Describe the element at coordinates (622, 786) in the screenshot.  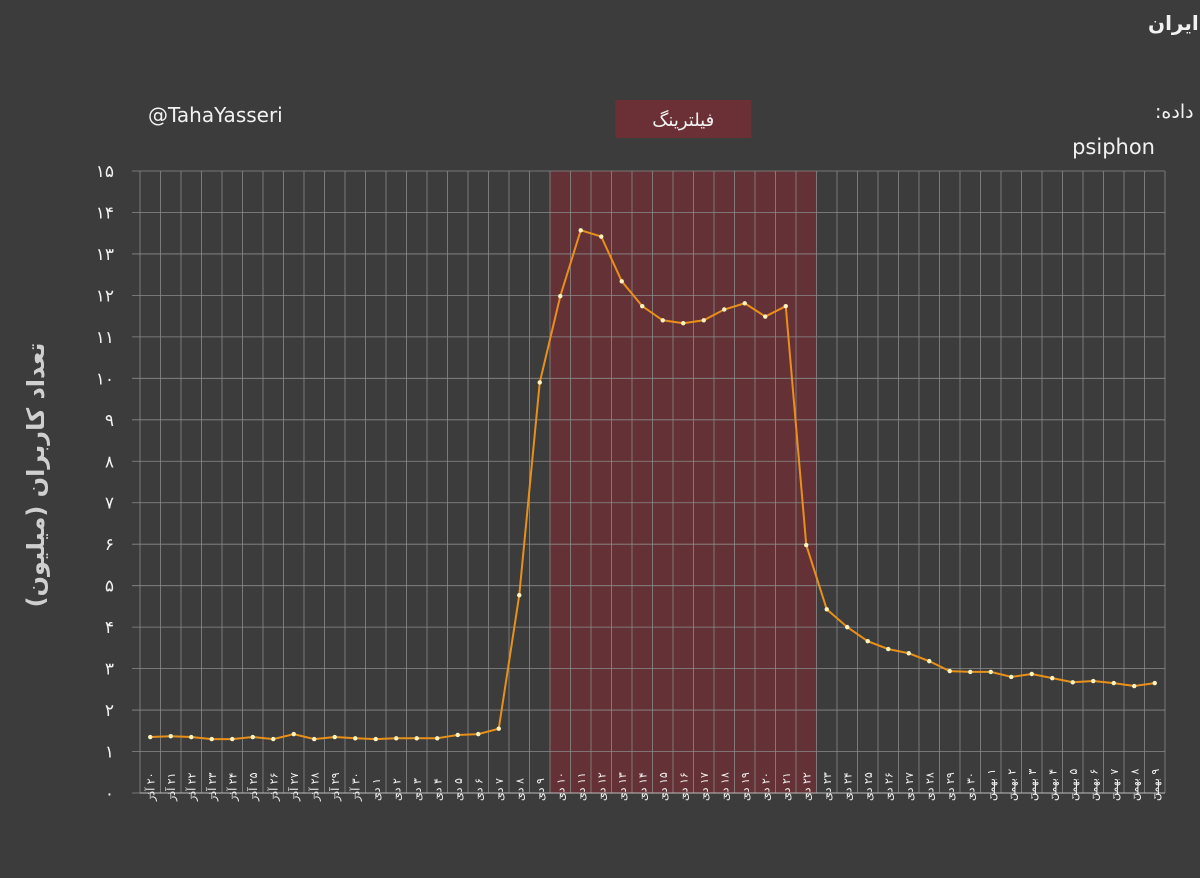
I see `x-tick-label: ۱۳ دی` at that location.